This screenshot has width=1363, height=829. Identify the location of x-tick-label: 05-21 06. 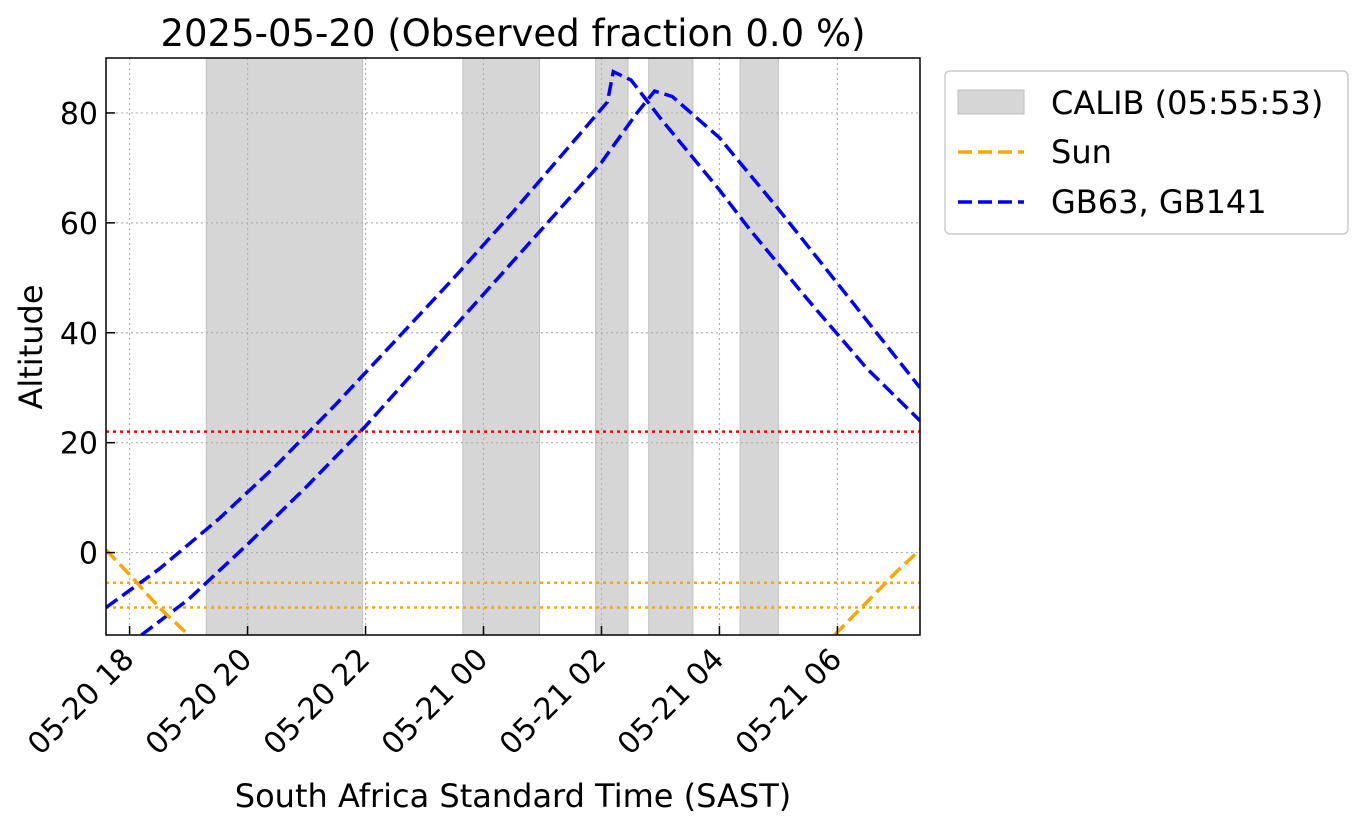
(789, 702).